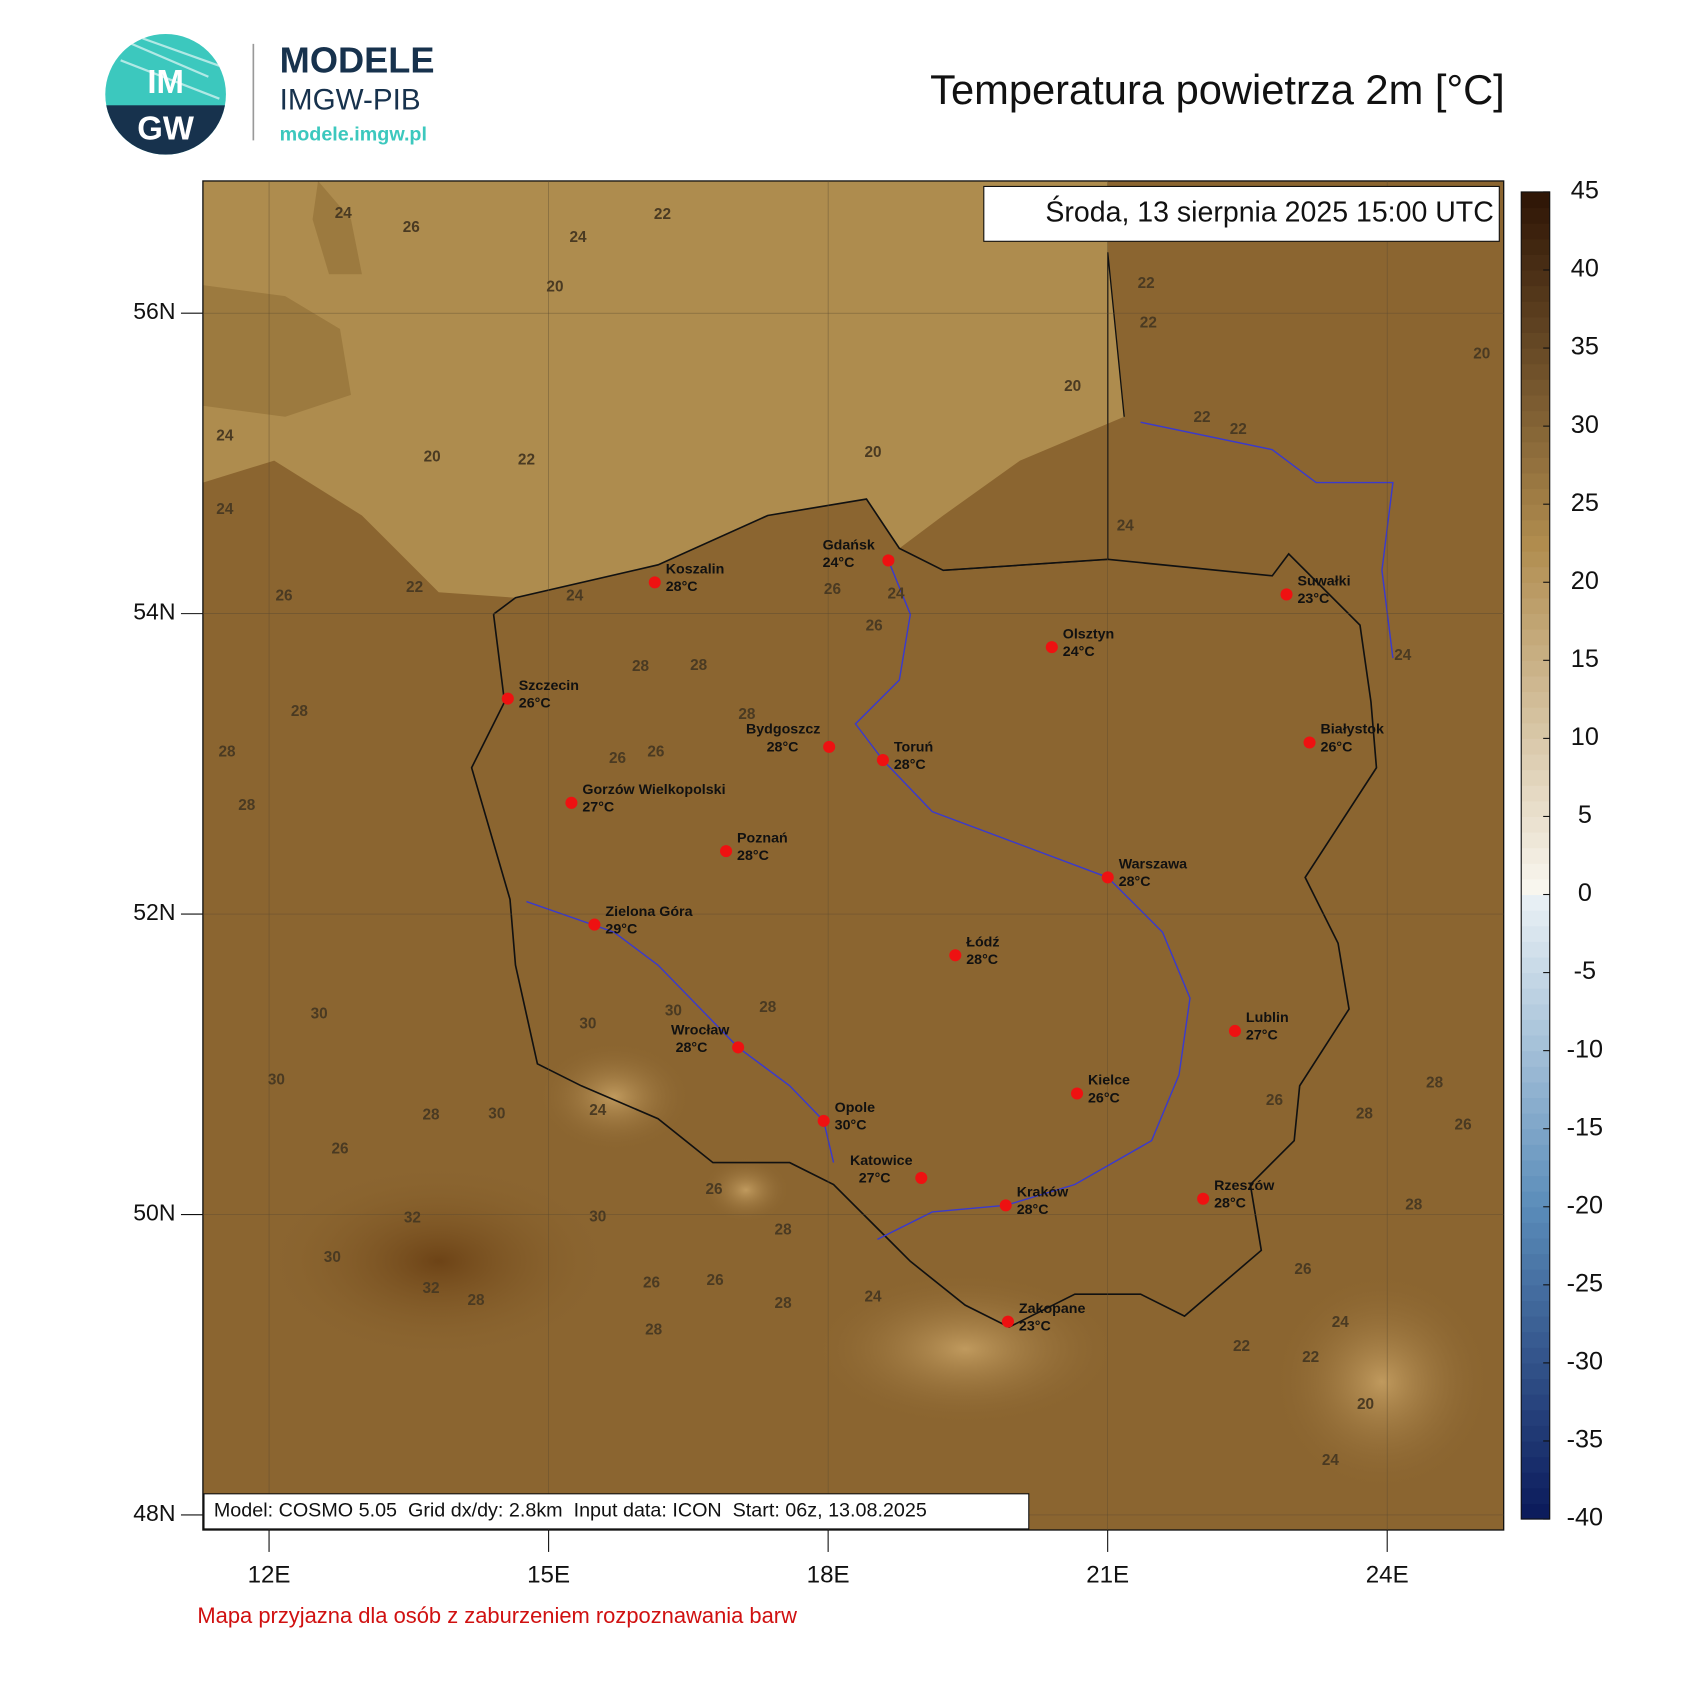 The width and height of the screenshot is (1700, 1705). What do you see at coordinates (353, 134) in the screenshot?
I see `url: modele.imgw.pl` at bounding box center [353, 134].